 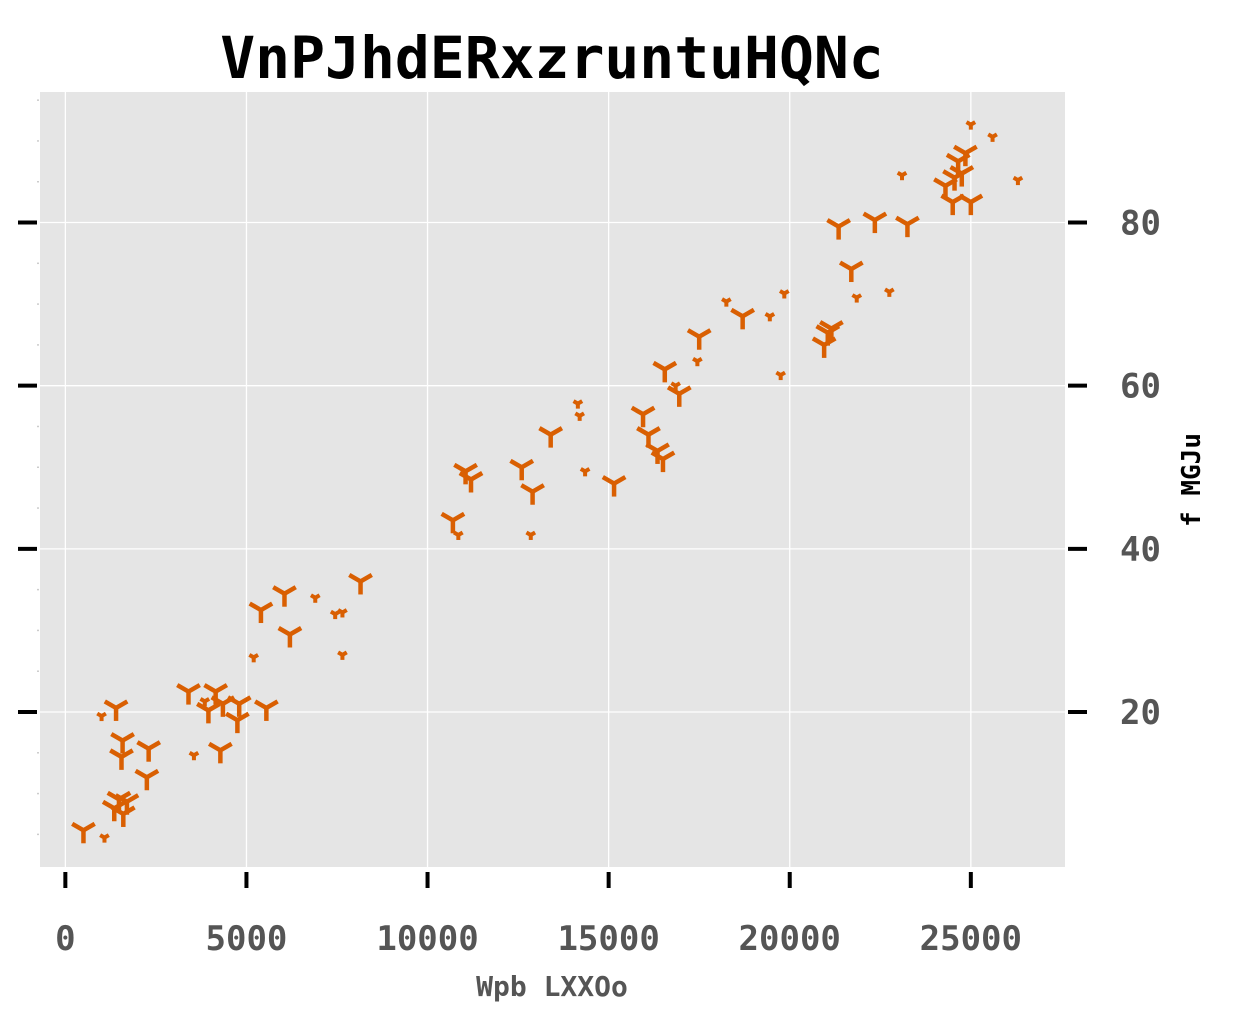 What do you see at coordinates (1192, 480) in the screenshot?
I see `y-axis-label: f MGJu` at bounding box center [1192, 480].